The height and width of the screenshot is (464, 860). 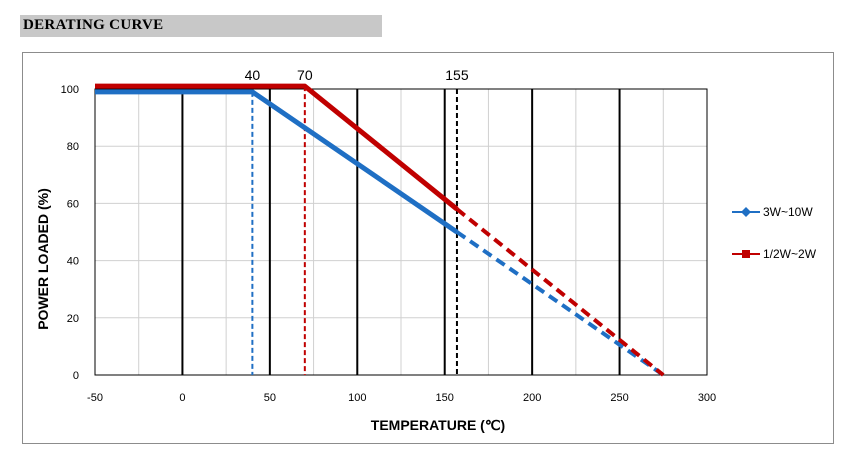 I want to click on legend-diamond-marker, so click(x=746, y=212).